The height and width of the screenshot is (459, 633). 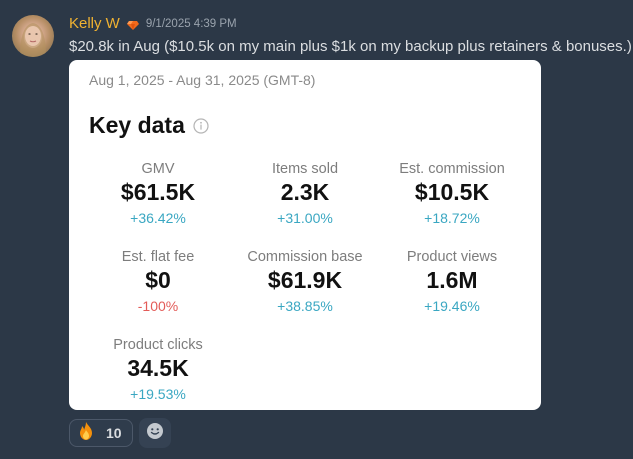 What do you see at coordinates (202, 80) in the screenshot?
I see `date-range: Aug 1, 2025 - Aug 31, 2025 (GMT-8)` at bounding box center [202, 80].